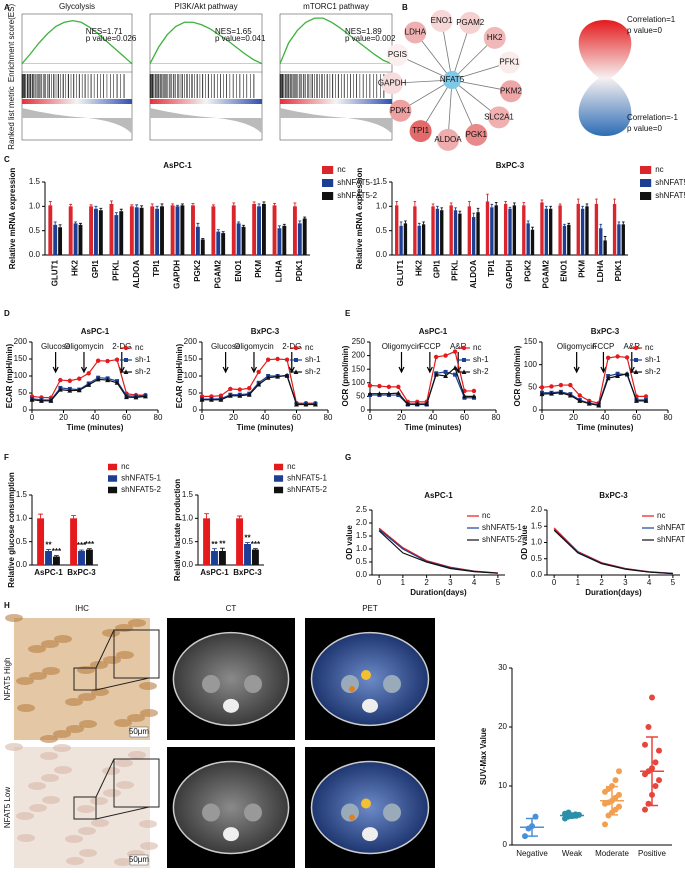 The width and height of the screenshot is (685, 873). What do you see at coordinates (509, 274) in the screenshot?
I see `x-tick-label: GAPDH` at bounding box center [509, 274].